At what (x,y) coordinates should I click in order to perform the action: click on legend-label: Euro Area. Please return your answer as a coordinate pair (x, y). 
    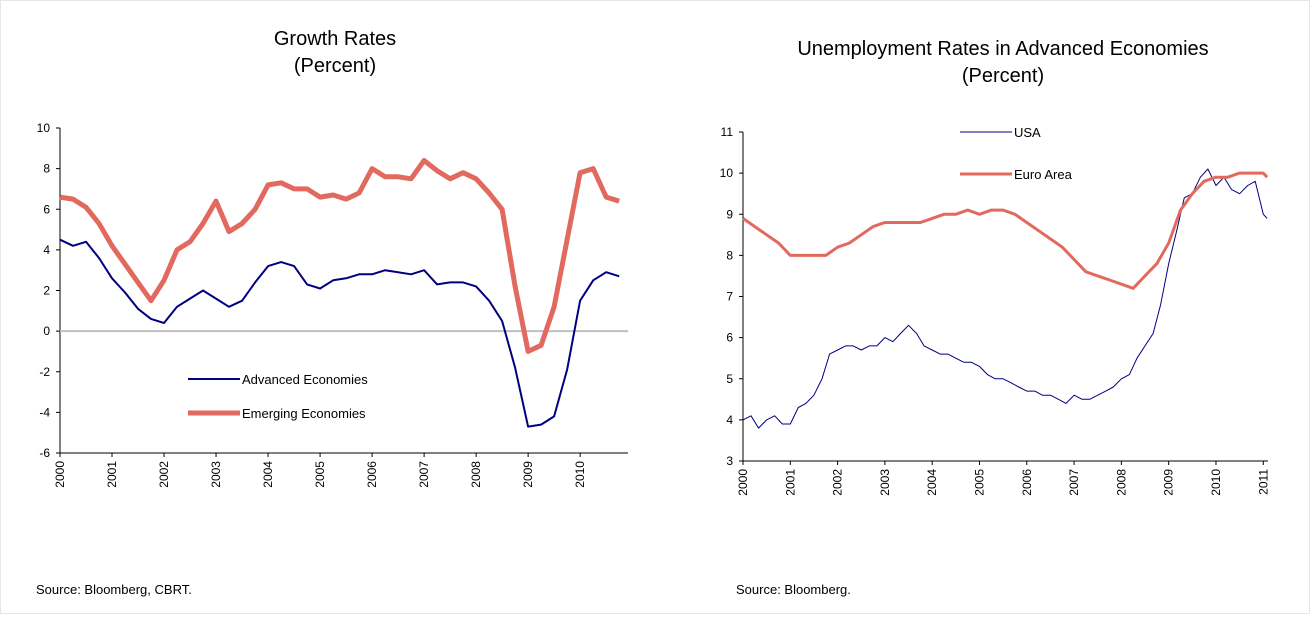
    Looking at the image, I should click on (1043, 174).